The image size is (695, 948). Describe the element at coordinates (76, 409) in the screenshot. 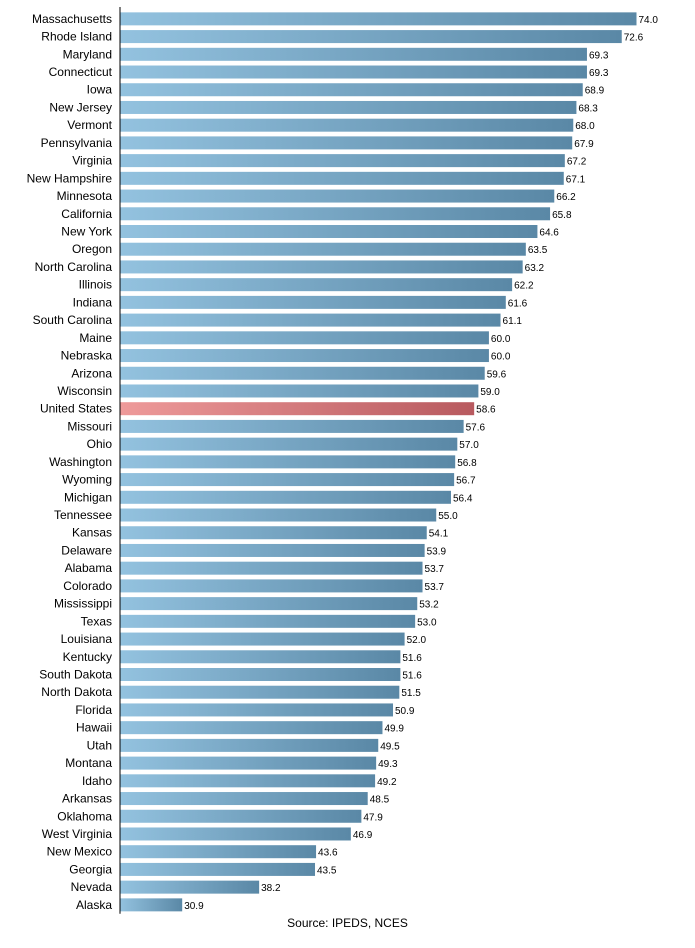

I see `category-label: United States` at that location.